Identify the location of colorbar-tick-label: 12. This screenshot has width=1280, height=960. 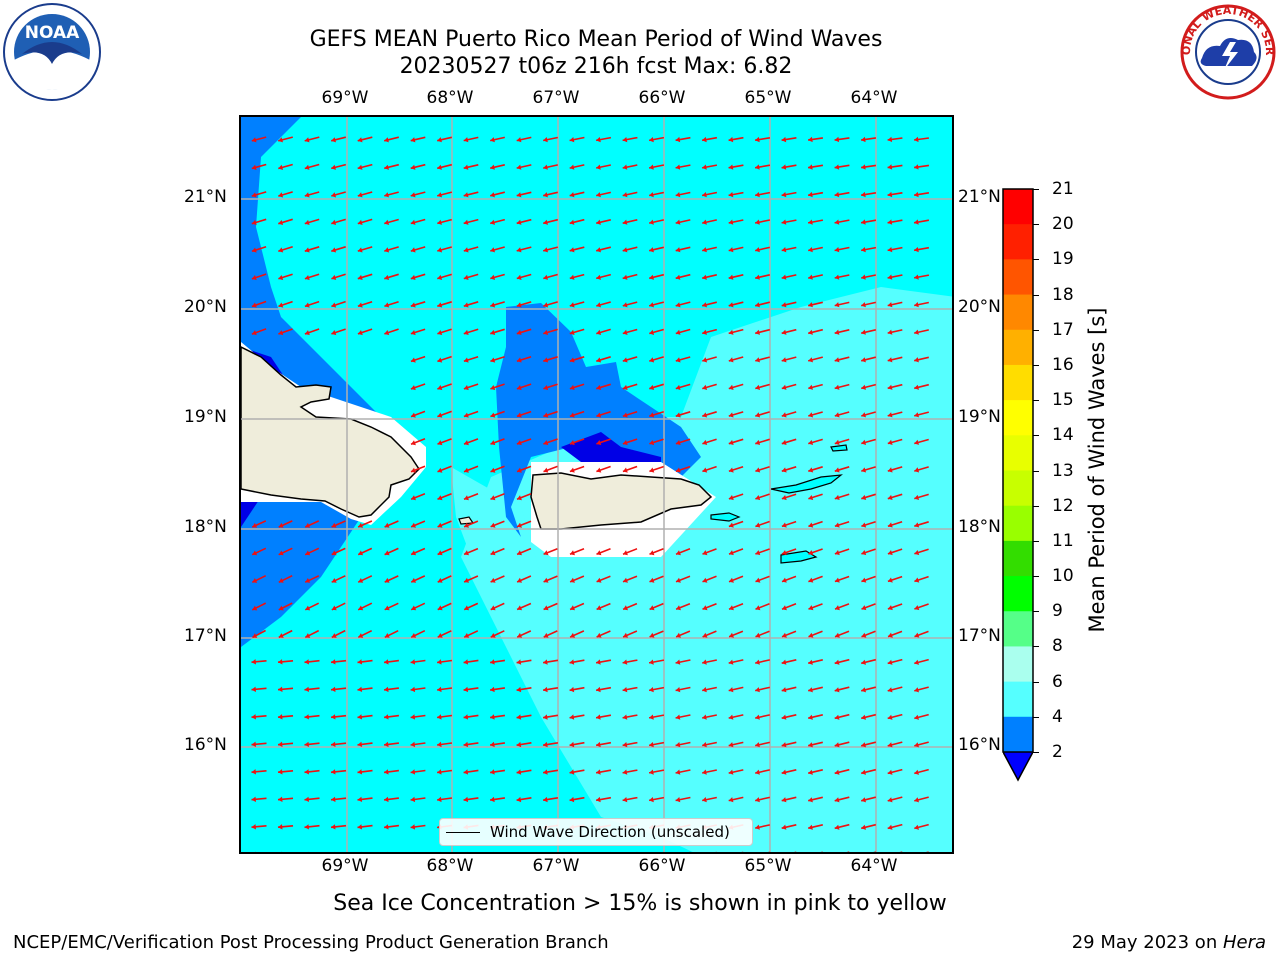
(1063, 505).